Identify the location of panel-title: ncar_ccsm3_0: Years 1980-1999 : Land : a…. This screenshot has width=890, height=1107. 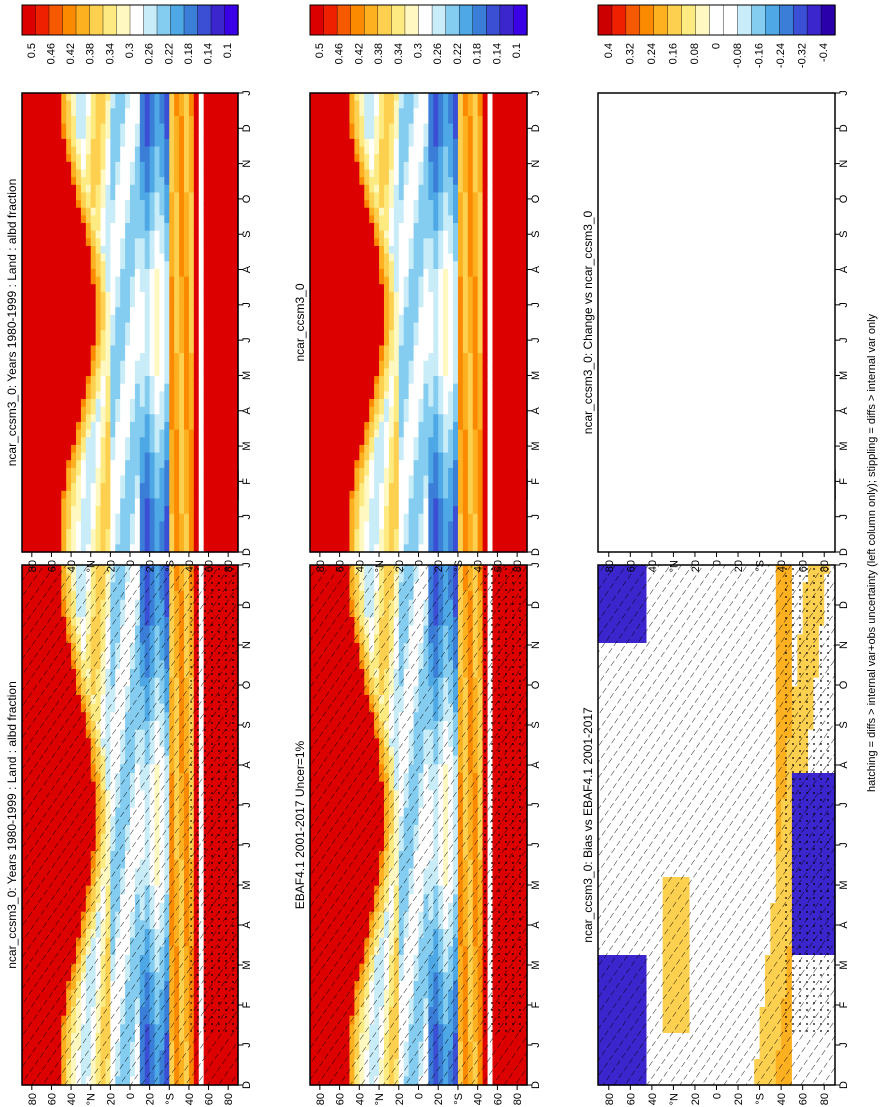
(12, 825).